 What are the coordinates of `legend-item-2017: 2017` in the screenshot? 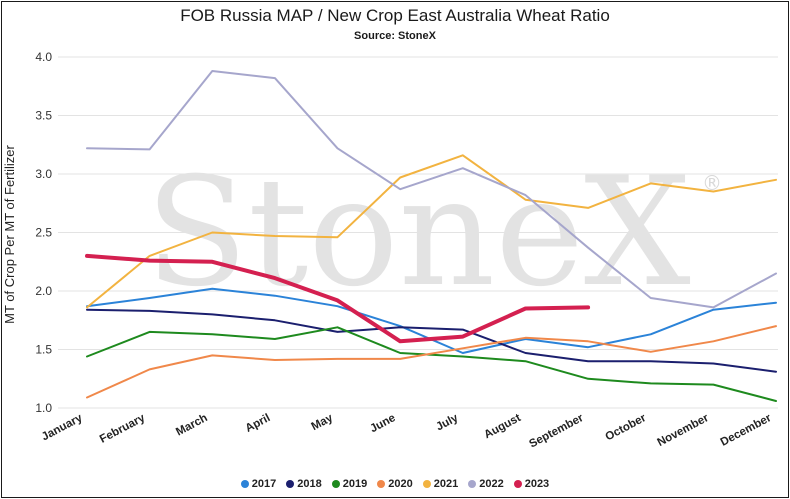 It's located at (258, 484).